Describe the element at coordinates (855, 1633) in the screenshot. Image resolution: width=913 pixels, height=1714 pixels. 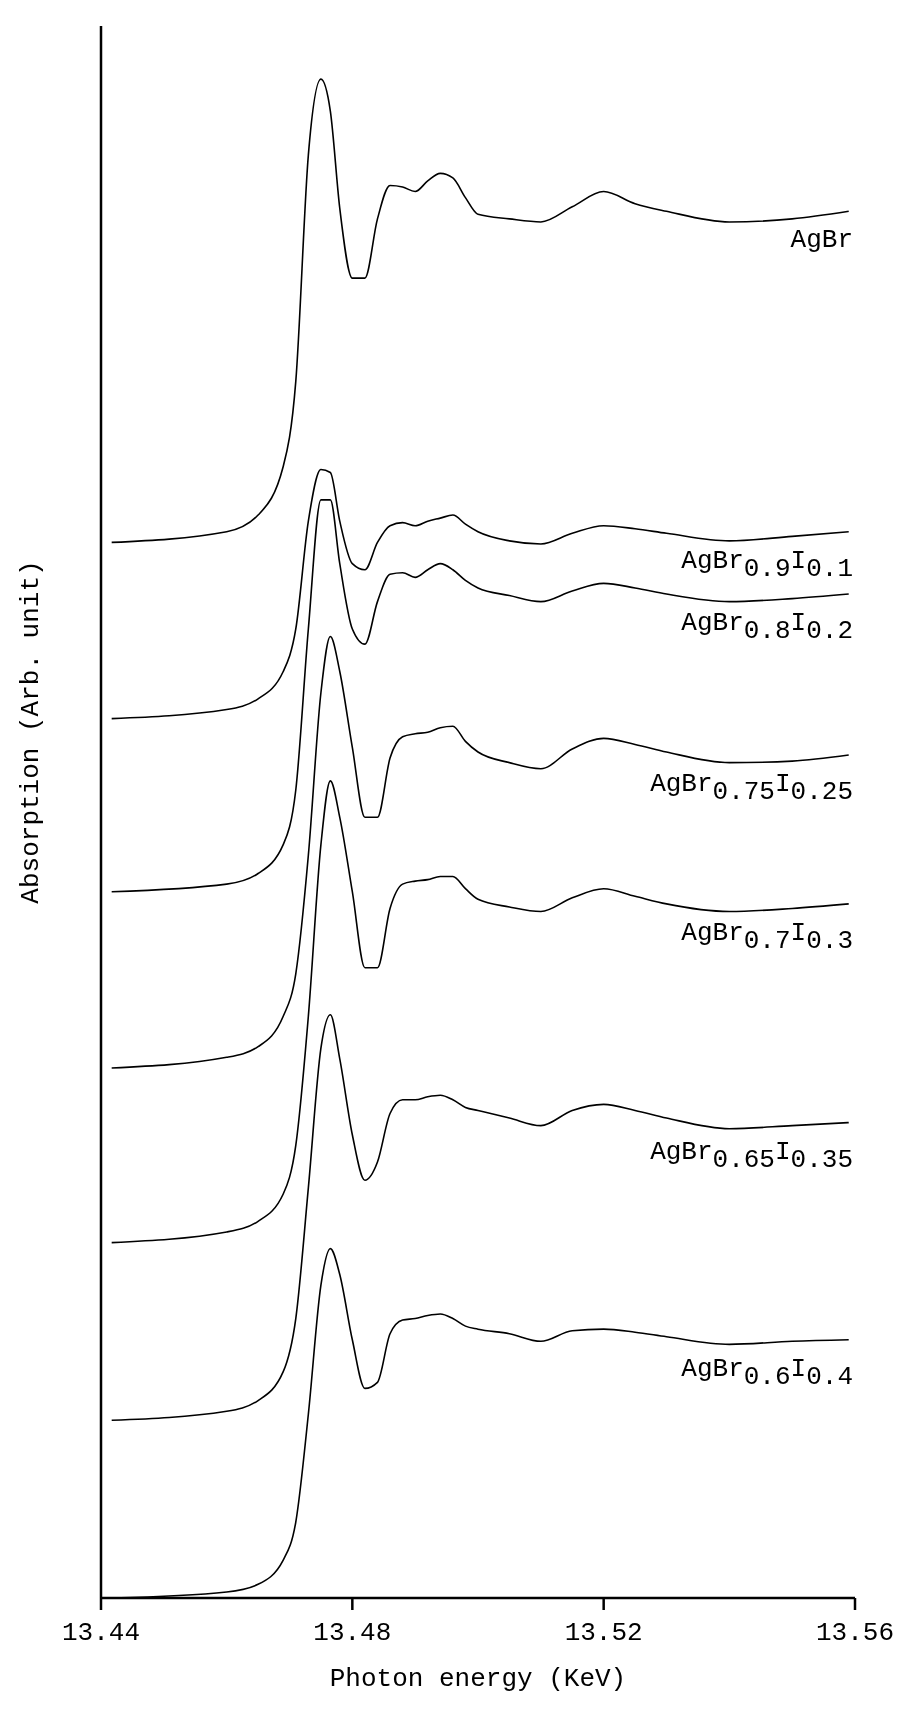
I see `x-tick-label: 13.56` at that location.